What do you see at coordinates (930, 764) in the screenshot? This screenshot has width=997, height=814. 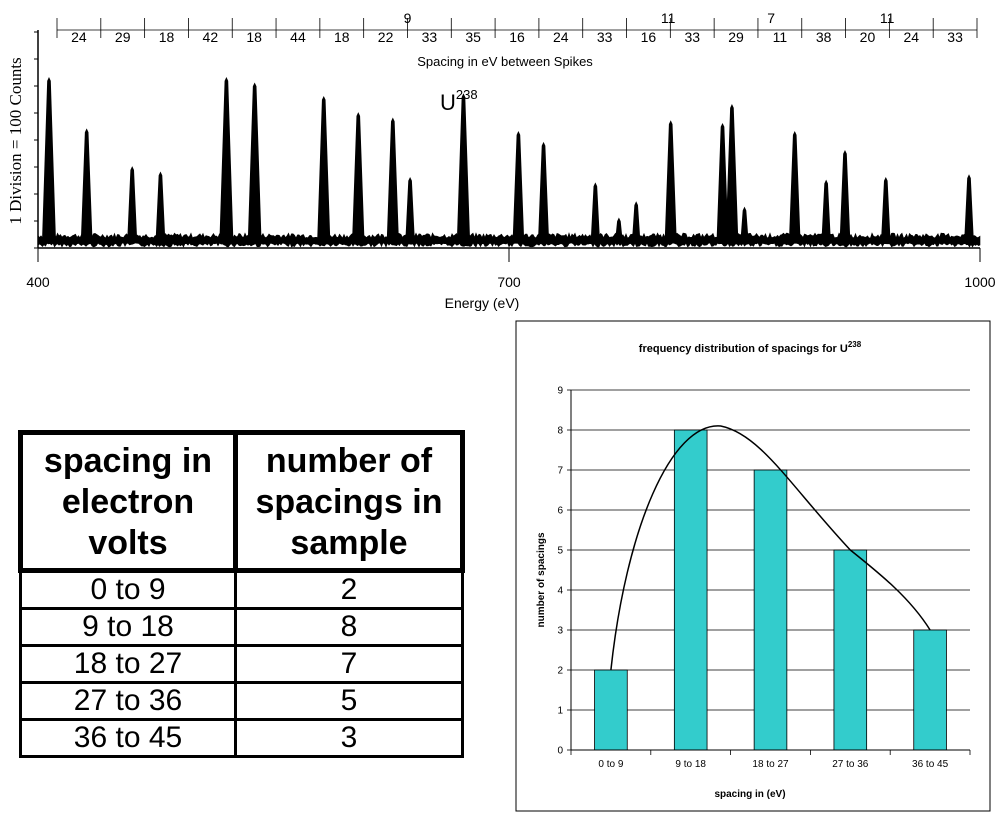 I see `x-tick-label: 36 to 45` at bounding box center [930, 764].